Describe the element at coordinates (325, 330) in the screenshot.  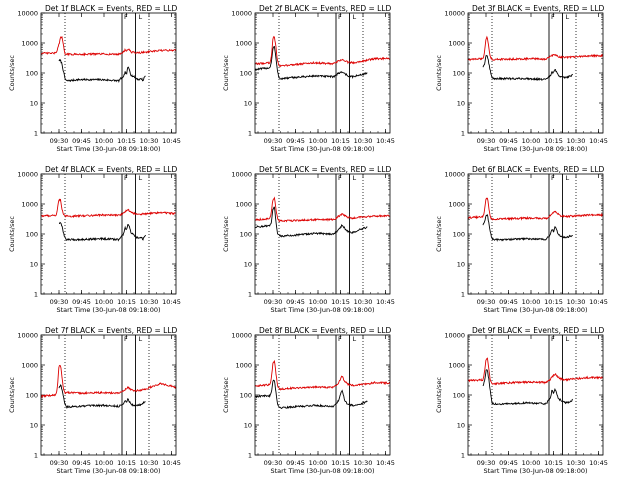
I see `panel-title: Det 8f BLACK = Events, RED = LLD` at that location.